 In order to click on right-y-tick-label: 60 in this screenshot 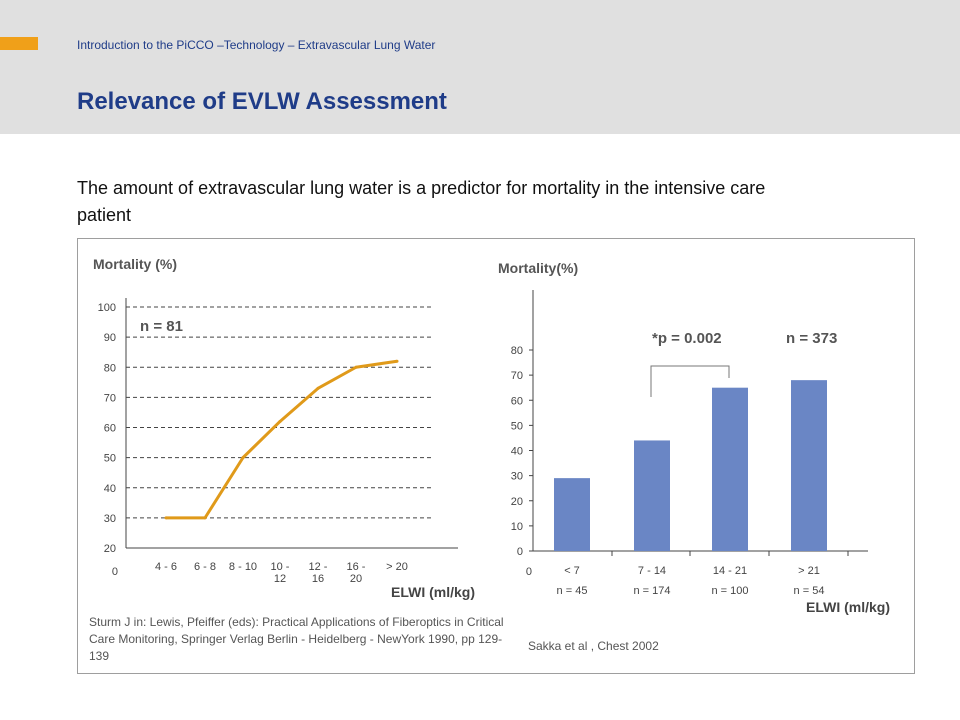, I will do `click(517, 401)`.